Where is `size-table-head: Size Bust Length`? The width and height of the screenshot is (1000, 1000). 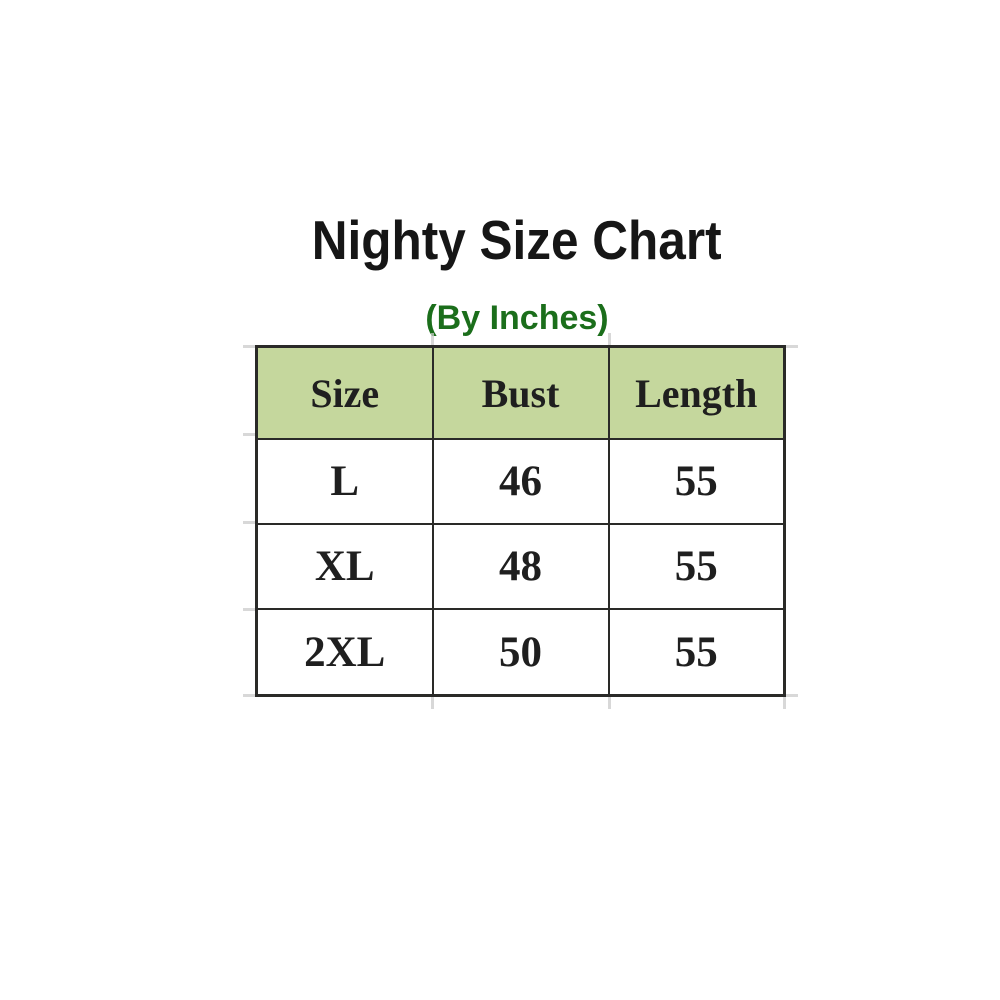 size-table-head: Size Bust Length is located at coordinates (520, 392).